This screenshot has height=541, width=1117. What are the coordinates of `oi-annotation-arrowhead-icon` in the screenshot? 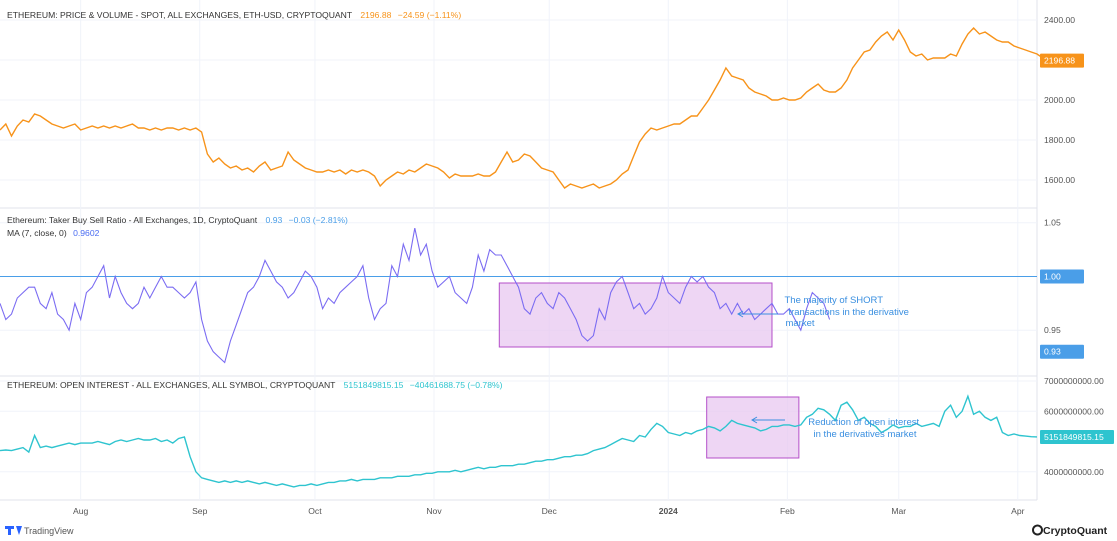 It's located at (754, 420).